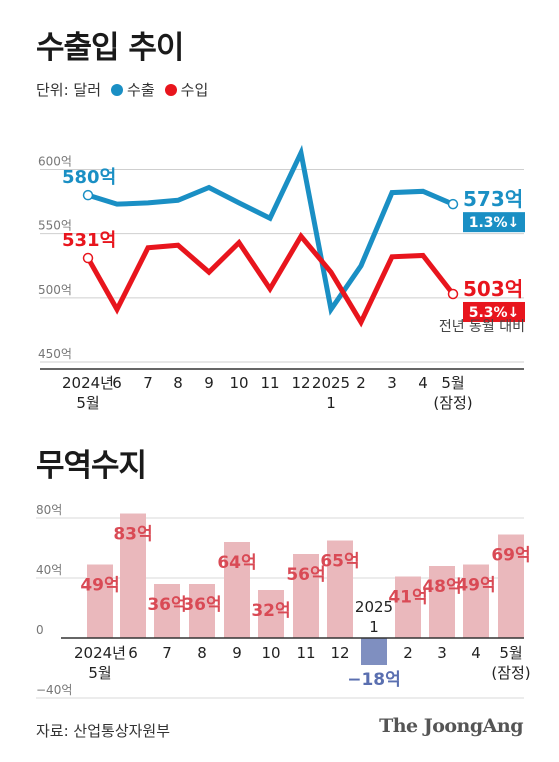 The height and width of the screenshot is (762, 559). What do you see at coordinates (55, 290) in the screenshot?
I see `y-tick-label: 500억` at bounding box center [55, 290].